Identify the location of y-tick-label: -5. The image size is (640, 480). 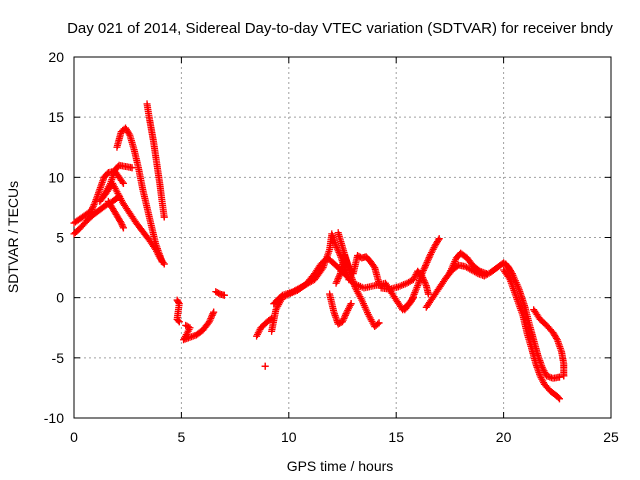
(58, 358).